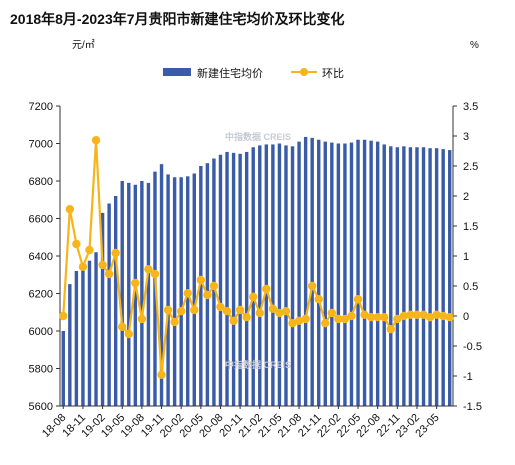 Image resolution: width=515 pixels, height=465 pixels. Describe the element at coordinates (466, 317) in the screenshot. I see `right-tick-label: 0` at that location.